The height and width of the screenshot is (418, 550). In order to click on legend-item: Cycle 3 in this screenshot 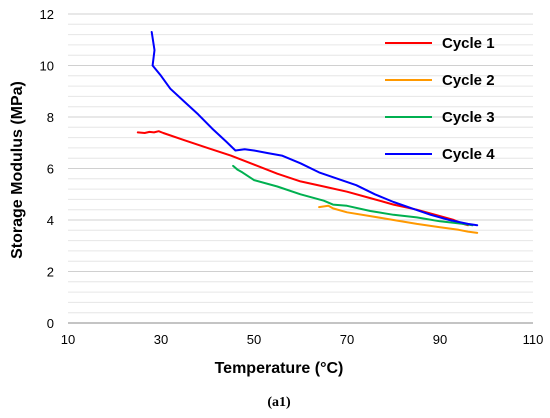, I will do `click(440, 117)`.